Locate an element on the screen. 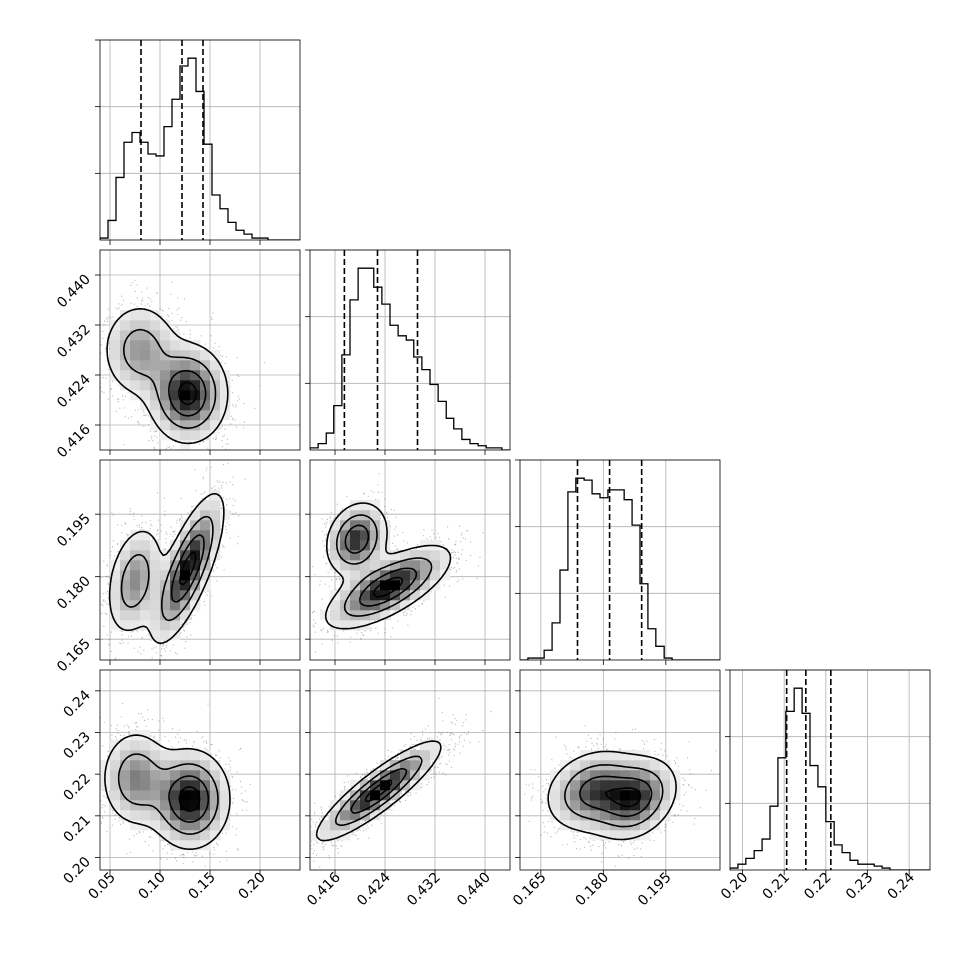 This screenshot has width=970, height=970. x-tick-label: 0.432 is located at coordinates (424, 890).